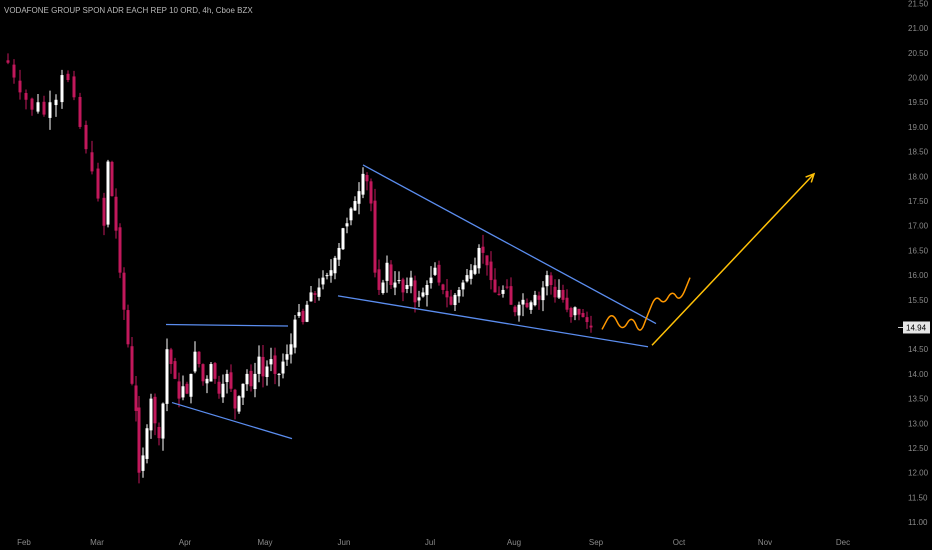 Image resolution: width=932 pixels, height=550 pixels. Describe the element at coordinates (918, 448) in the screenshot. I see `y-tick-label: 12.50` at that location.